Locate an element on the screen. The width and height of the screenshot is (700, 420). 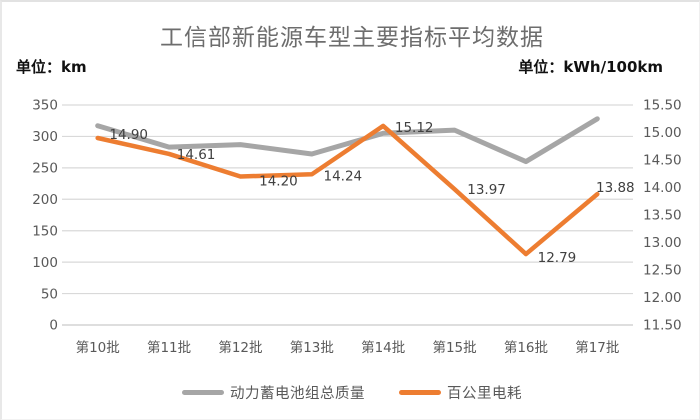
data-label: 14.24 is located at coordinates (342, 176).